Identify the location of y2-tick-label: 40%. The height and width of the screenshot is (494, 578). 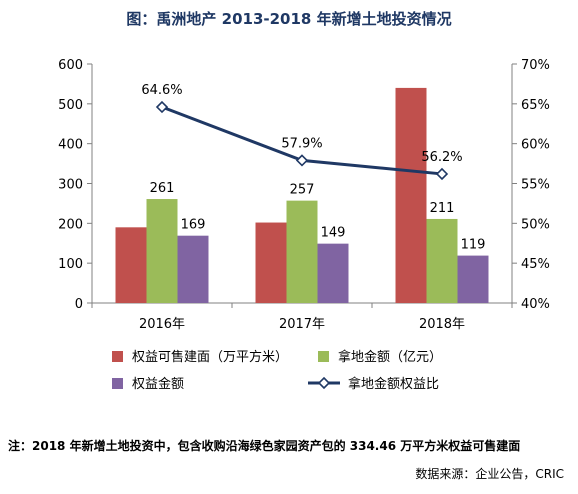
(535, 304).